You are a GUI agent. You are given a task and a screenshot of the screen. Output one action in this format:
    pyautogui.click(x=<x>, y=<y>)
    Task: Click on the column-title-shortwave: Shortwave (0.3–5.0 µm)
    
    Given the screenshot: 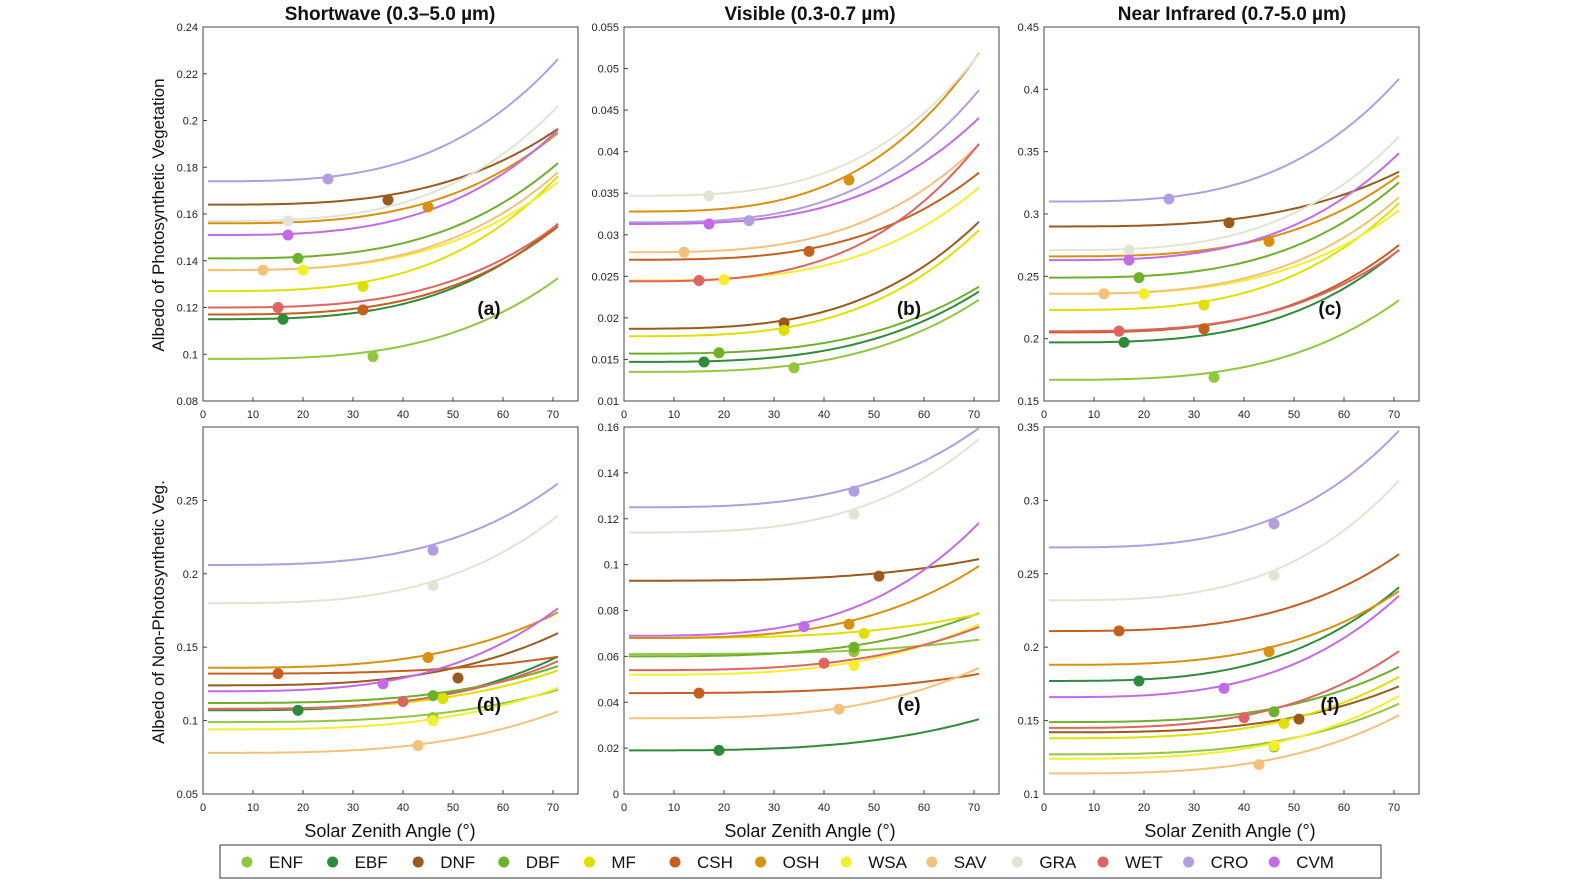 What is the action you would take?
    pyautogui.click(x=390, y=14)
    